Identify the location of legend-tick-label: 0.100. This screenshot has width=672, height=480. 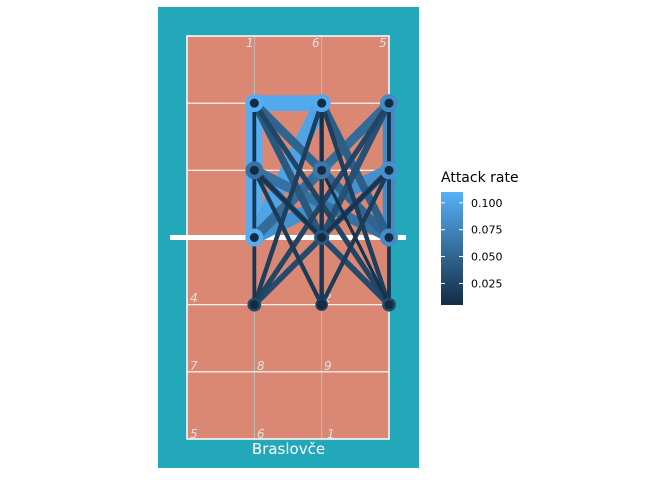
(487, 203).